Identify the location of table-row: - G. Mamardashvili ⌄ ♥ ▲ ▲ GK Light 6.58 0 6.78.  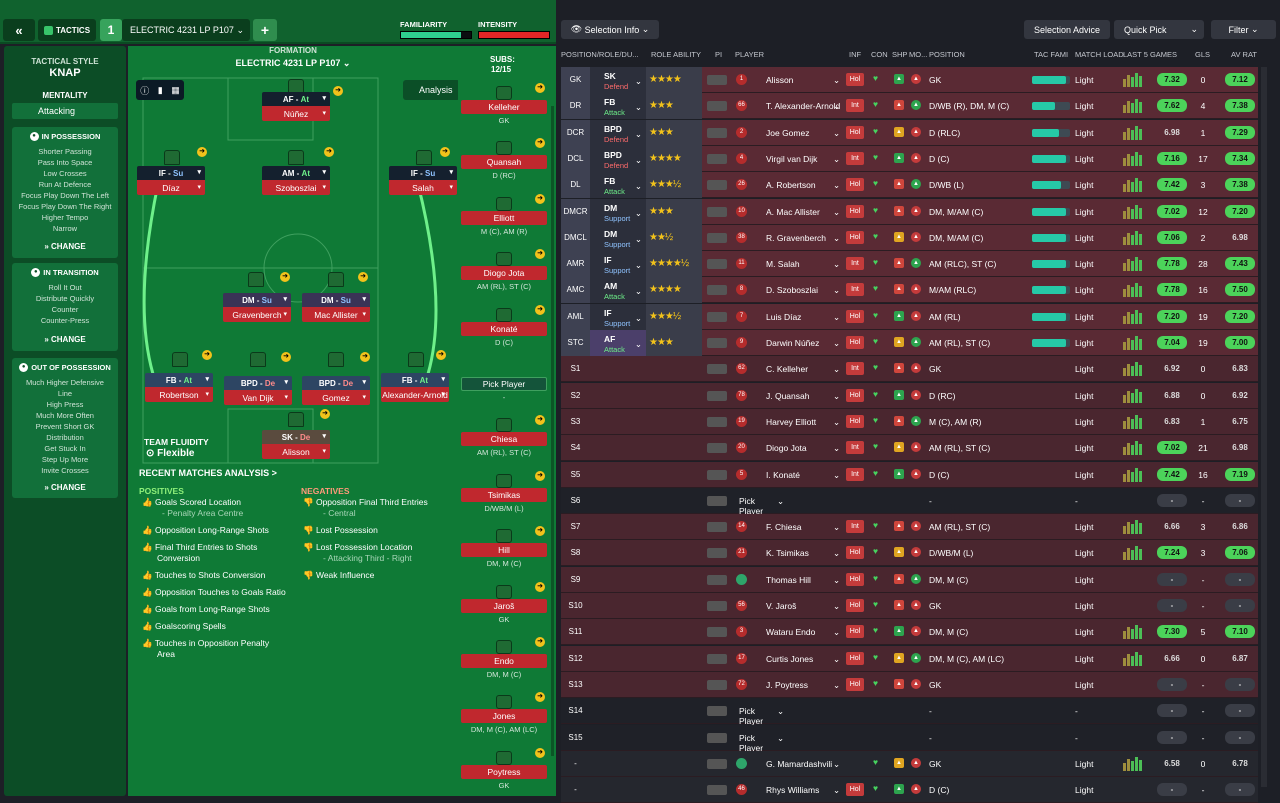
(909, 763).